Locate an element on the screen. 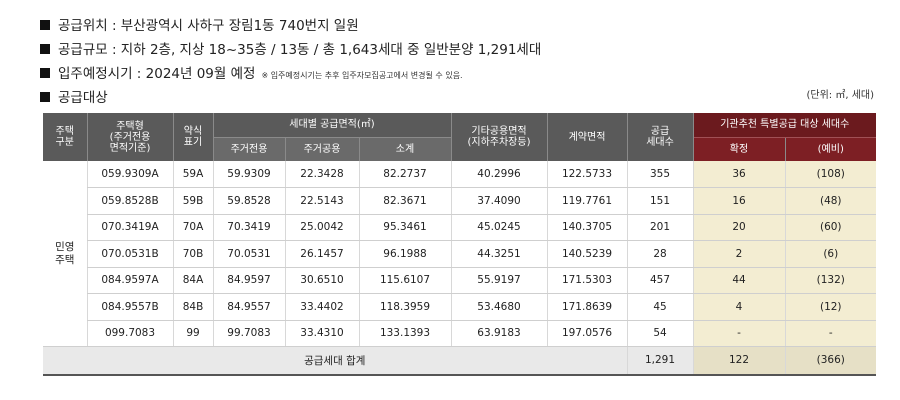  cell-subtotal: 96.1988 is located at coordinates (404, 254).